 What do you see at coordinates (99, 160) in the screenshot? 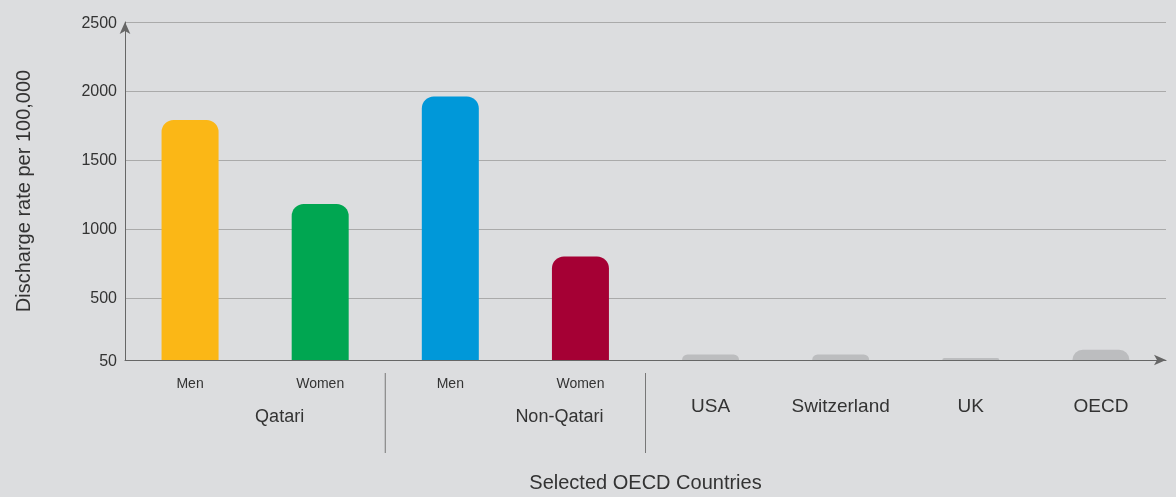
I see `y-tick-label: 1500` at bounding box center [99, 160].